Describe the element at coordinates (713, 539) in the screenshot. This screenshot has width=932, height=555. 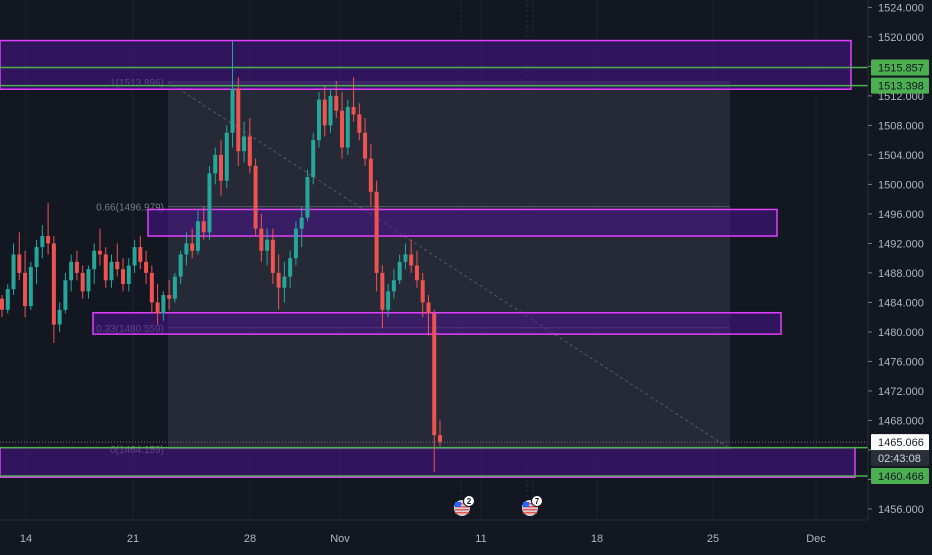
I see `time-tick-label: 25` at that location.